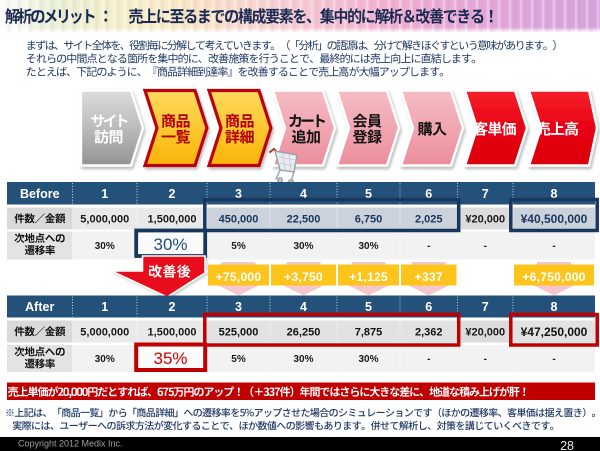 The width and height of the screenshot is (600, 451). What do you see at coordinates (429, 277) in the screenshot?
I see `svg-text: +337` at bounding box center [429, 277].